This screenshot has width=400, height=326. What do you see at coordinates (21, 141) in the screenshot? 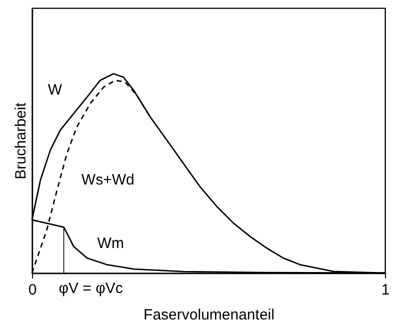
I see `y-axis-title: Brucharbeit` at bounding box center [21, 141].